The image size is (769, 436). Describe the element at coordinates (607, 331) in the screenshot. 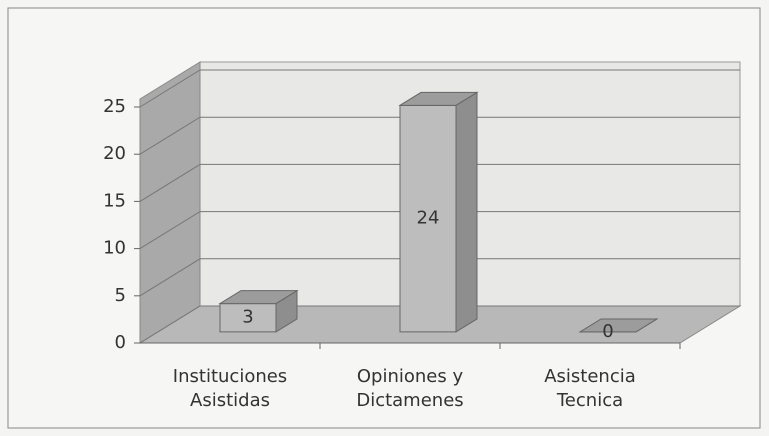

I see `data-label: 0` at that location.